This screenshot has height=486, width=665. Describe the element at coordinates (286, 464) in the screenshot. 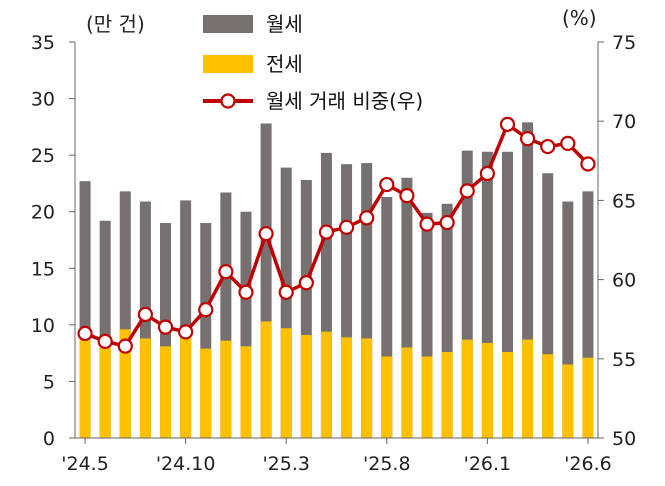

I see `x-axis-tick-label: '25.3` at that location.